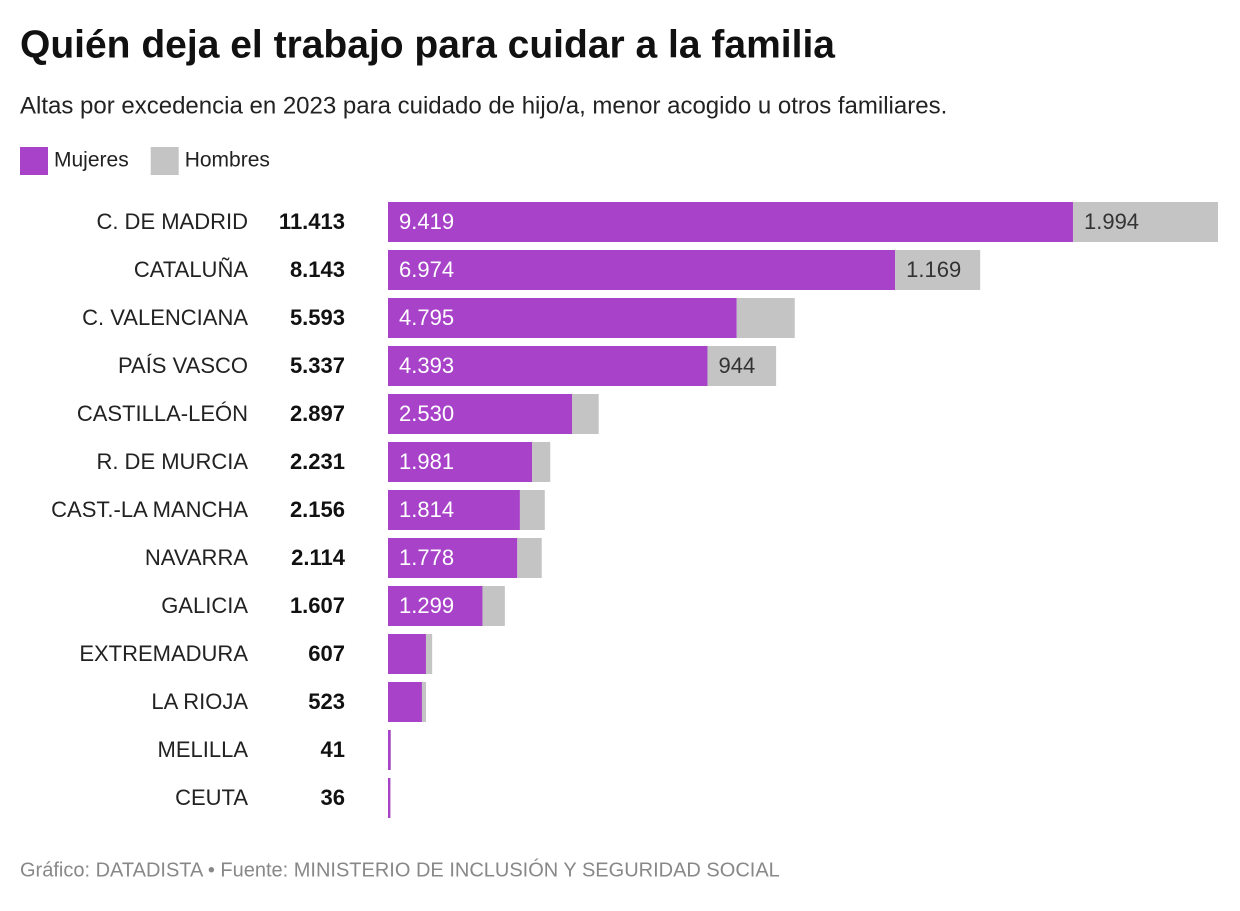 The image size is (1240, 911). I want to click on total-label: 11.413, so click(312, 221).